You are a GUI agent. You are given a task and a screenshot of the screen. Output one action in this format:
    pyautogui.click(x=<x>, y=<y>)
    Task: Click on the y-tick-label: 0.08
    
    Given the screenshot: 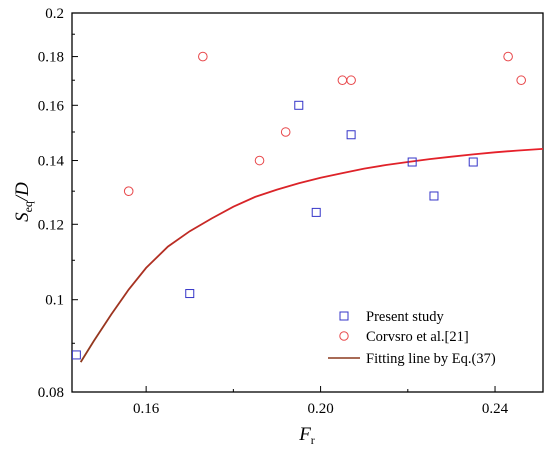 What is the action you would take?
    pyautogui.click(x=51, y=393)
    